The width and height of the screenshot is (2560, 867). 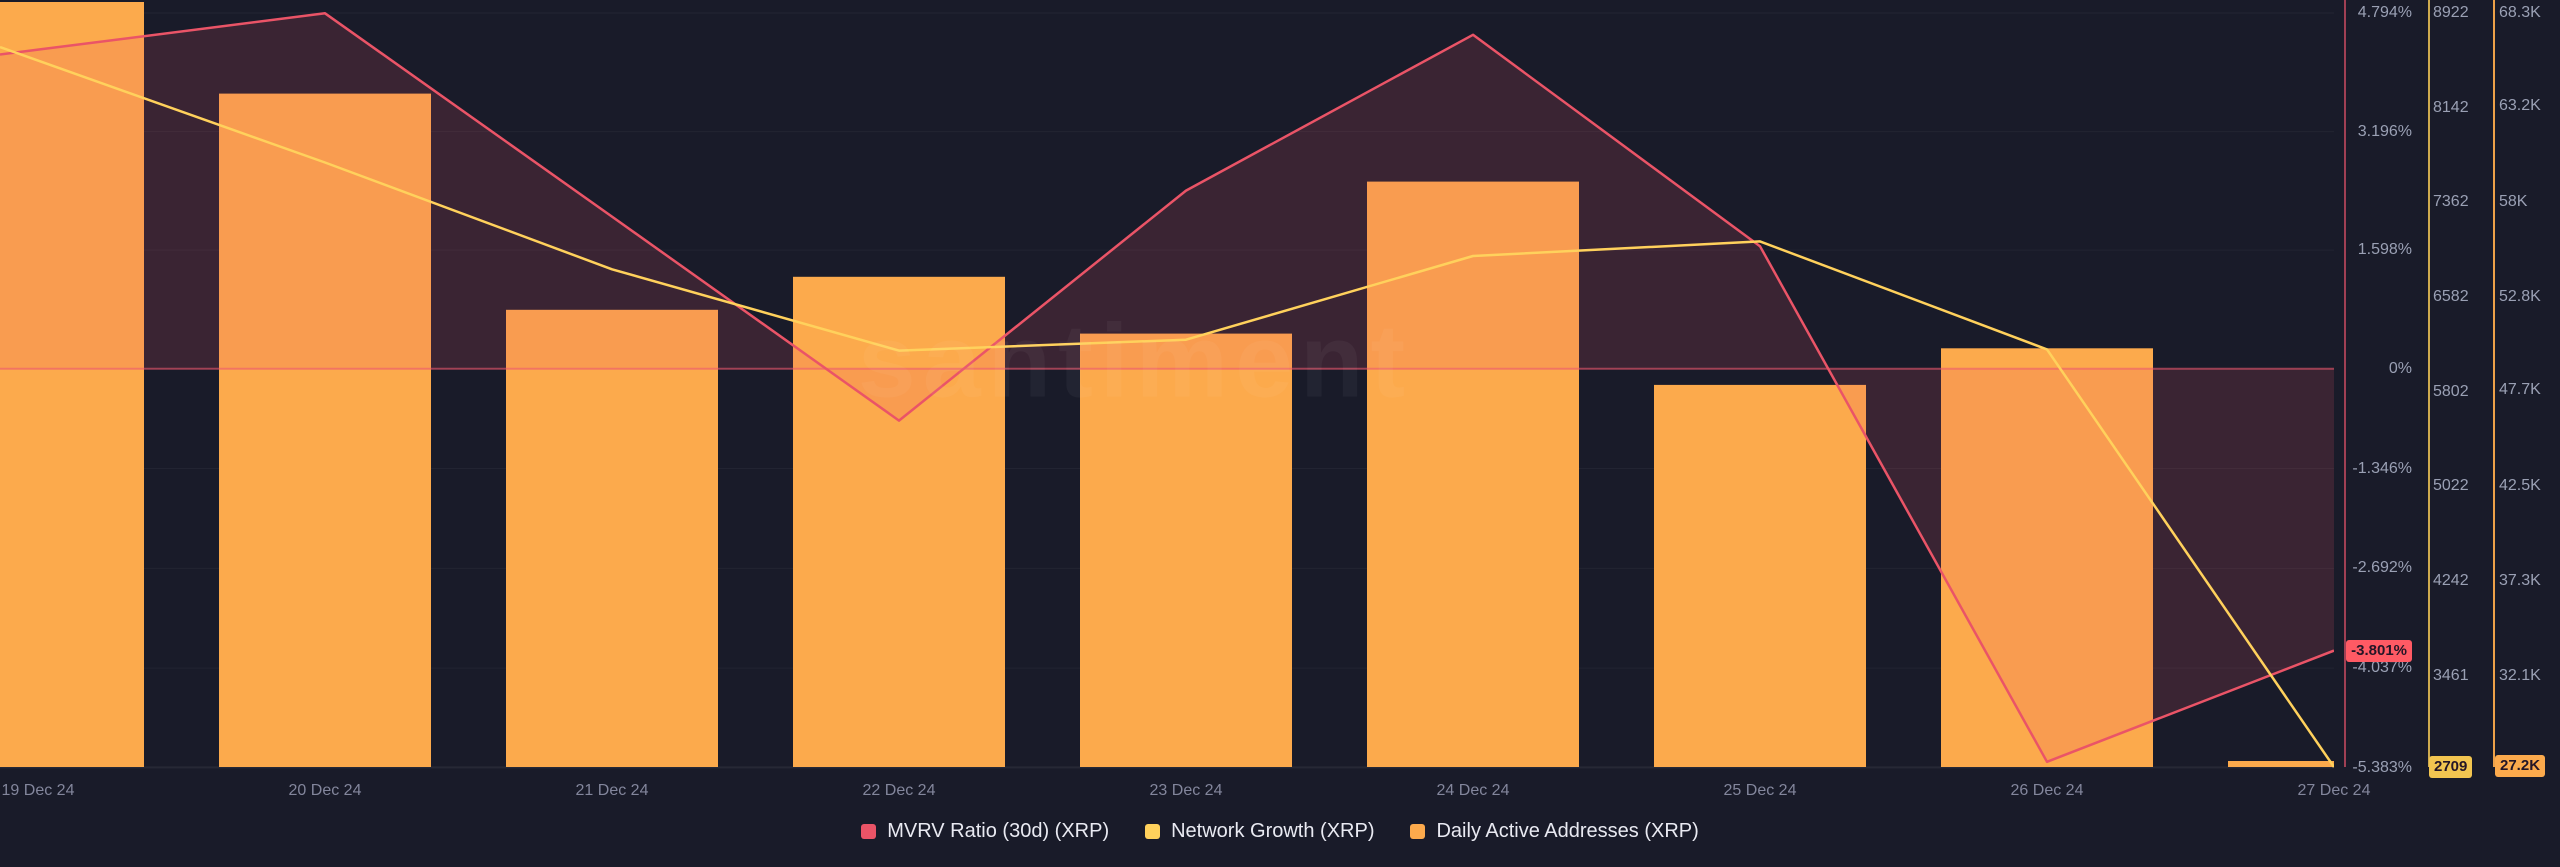 What do you see at coordinates (2384, 12) in the screenshot?
I see `percent-tick-label: 4.794%` at bounding box center [2384, 12].